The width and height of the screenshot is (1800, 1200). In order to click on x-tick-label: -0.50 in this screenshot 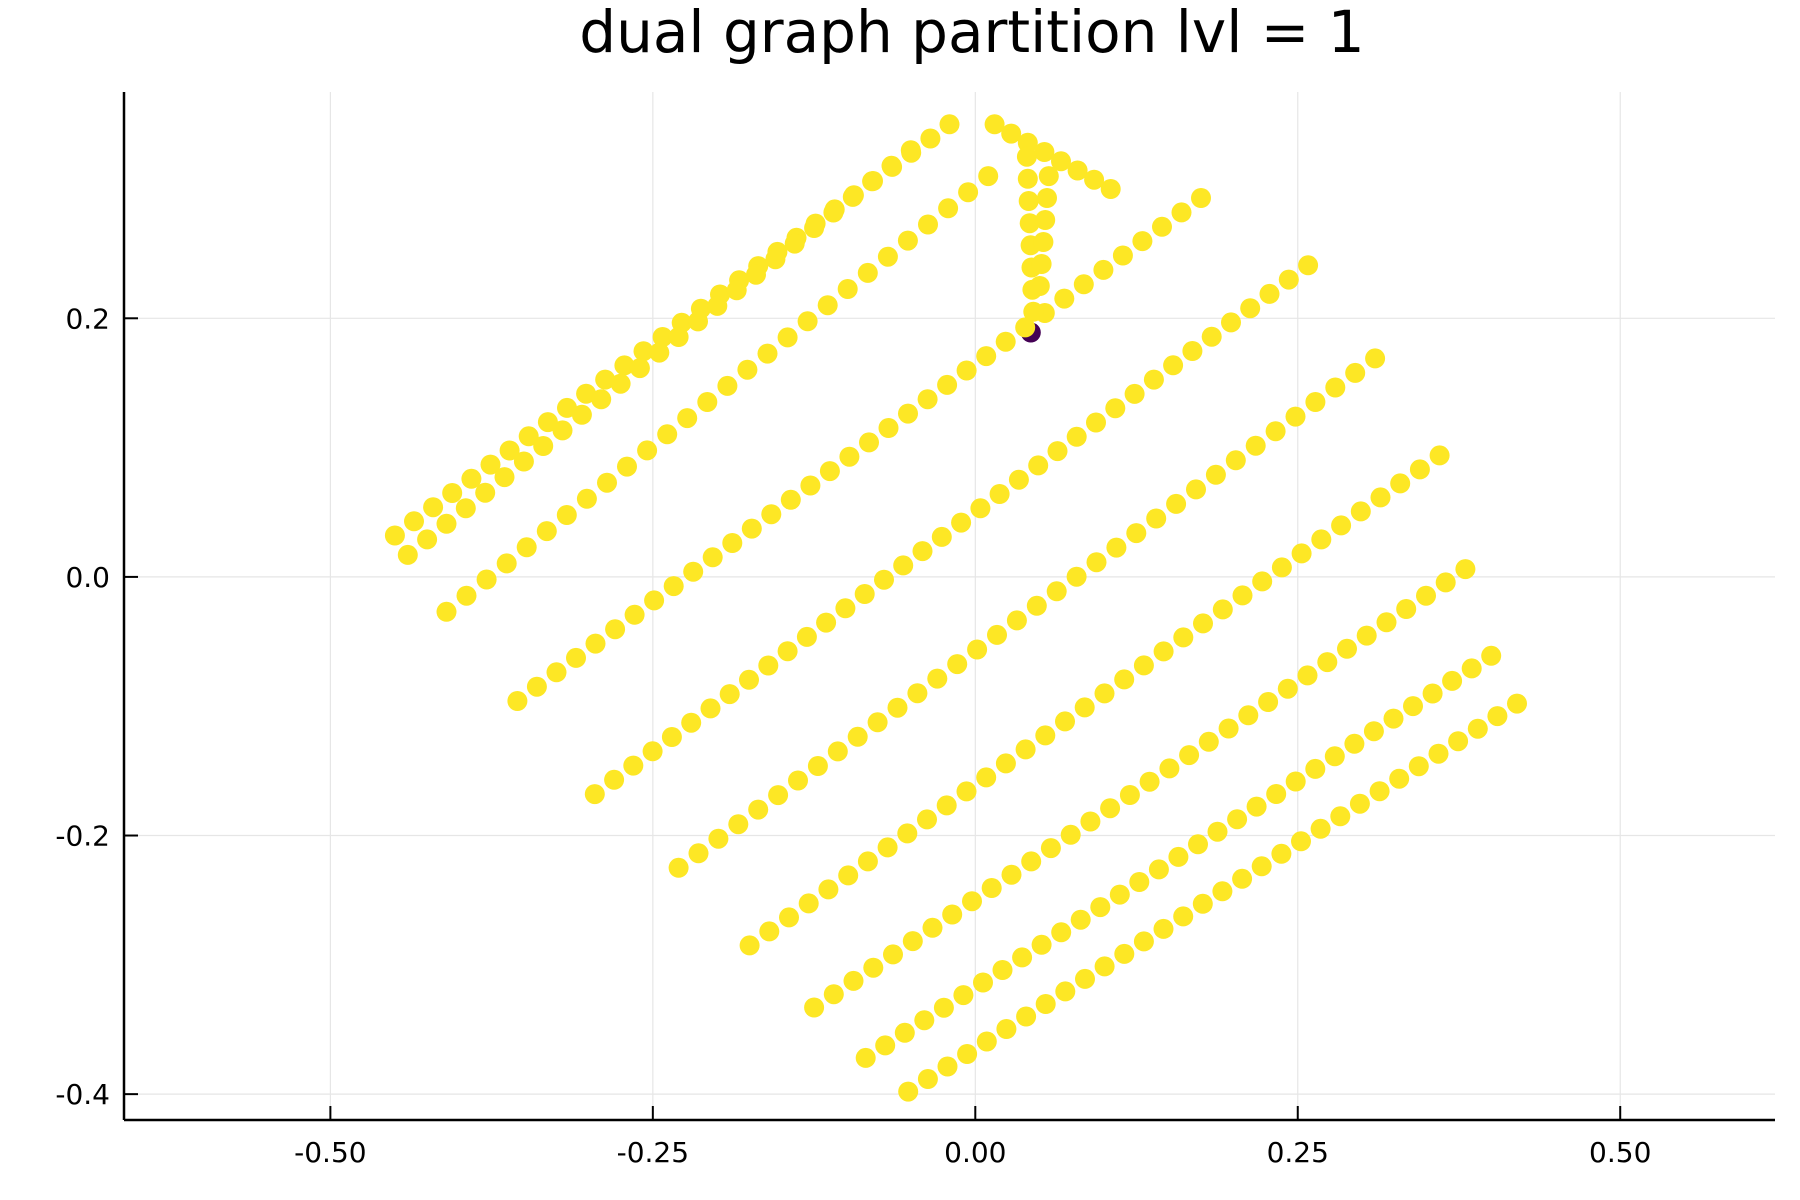, I will do `click(330, 1152)`.